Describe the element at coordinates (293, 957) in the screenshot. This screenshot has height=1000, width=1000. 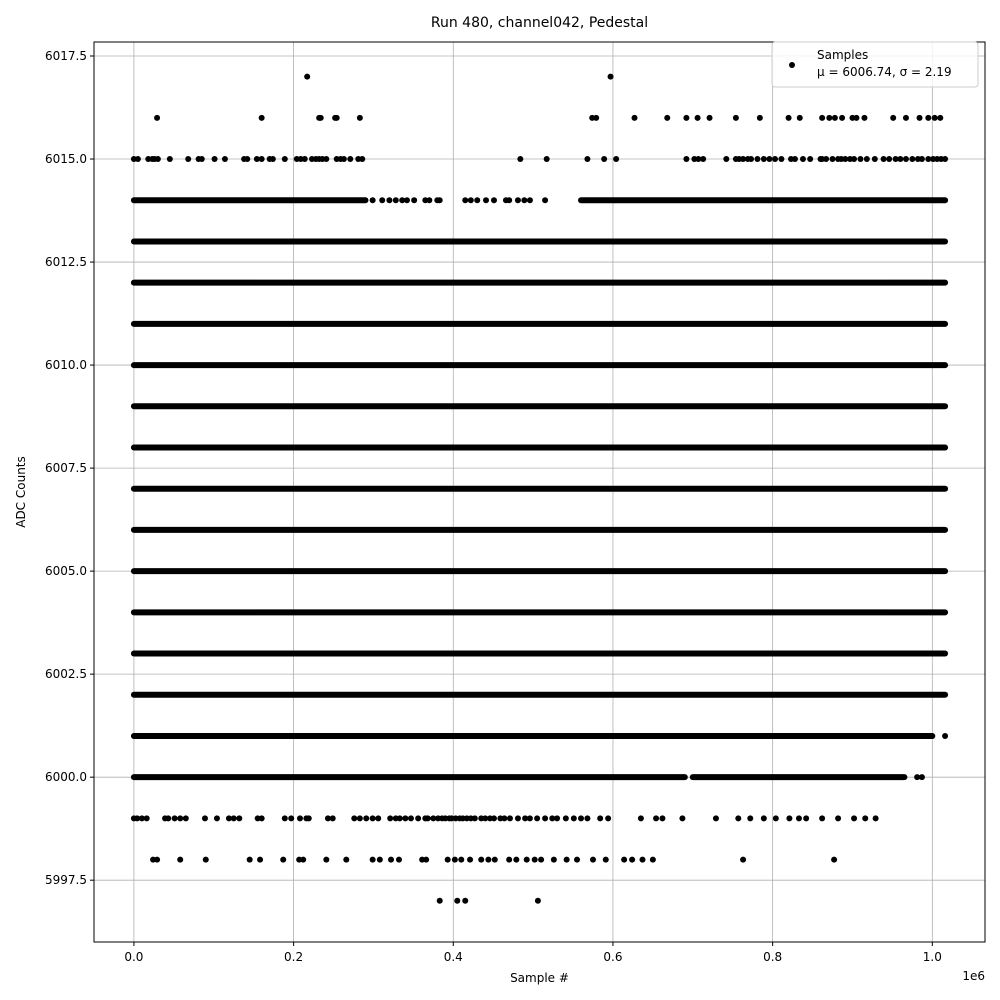
I see `x-tick-label: 0.2` at that location.